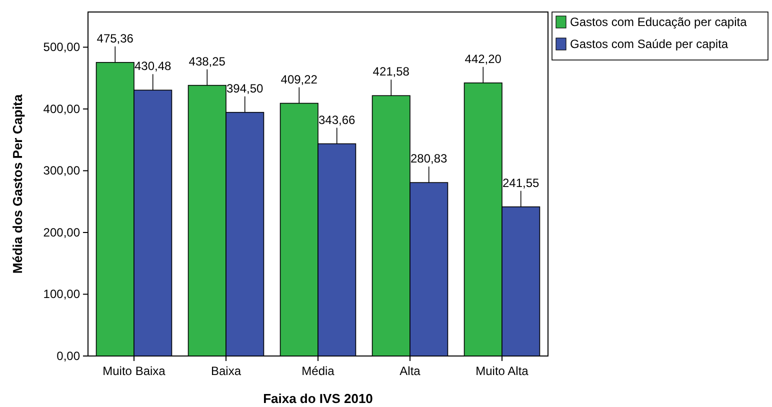 This screenshot has height=407, width=772. What do you see at coordinates (318, 398) in the screenshot?
I see `x-axis-title: Faixa do IVS 2010` at bounding box center [318, 398].